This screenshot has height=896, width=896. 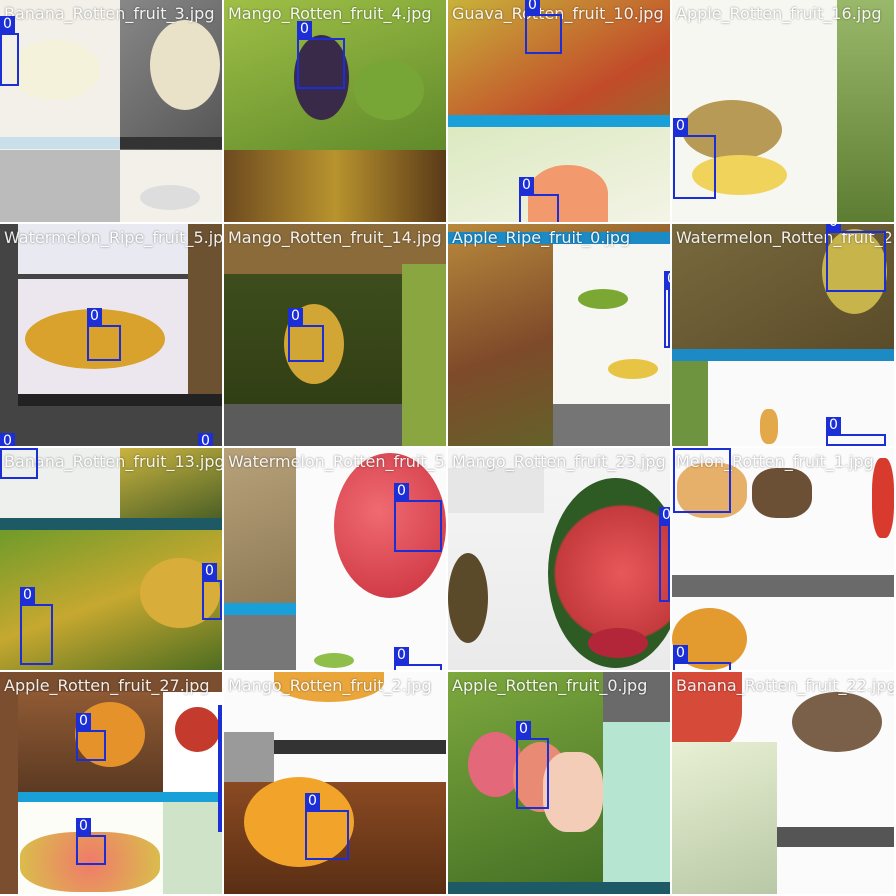 What do you see at coordinates (783, 559) in the screenshot?
I see `image-tile: Melon_Rotten_fruit_1.jpg 0 0` at bounding box center [783, 559].